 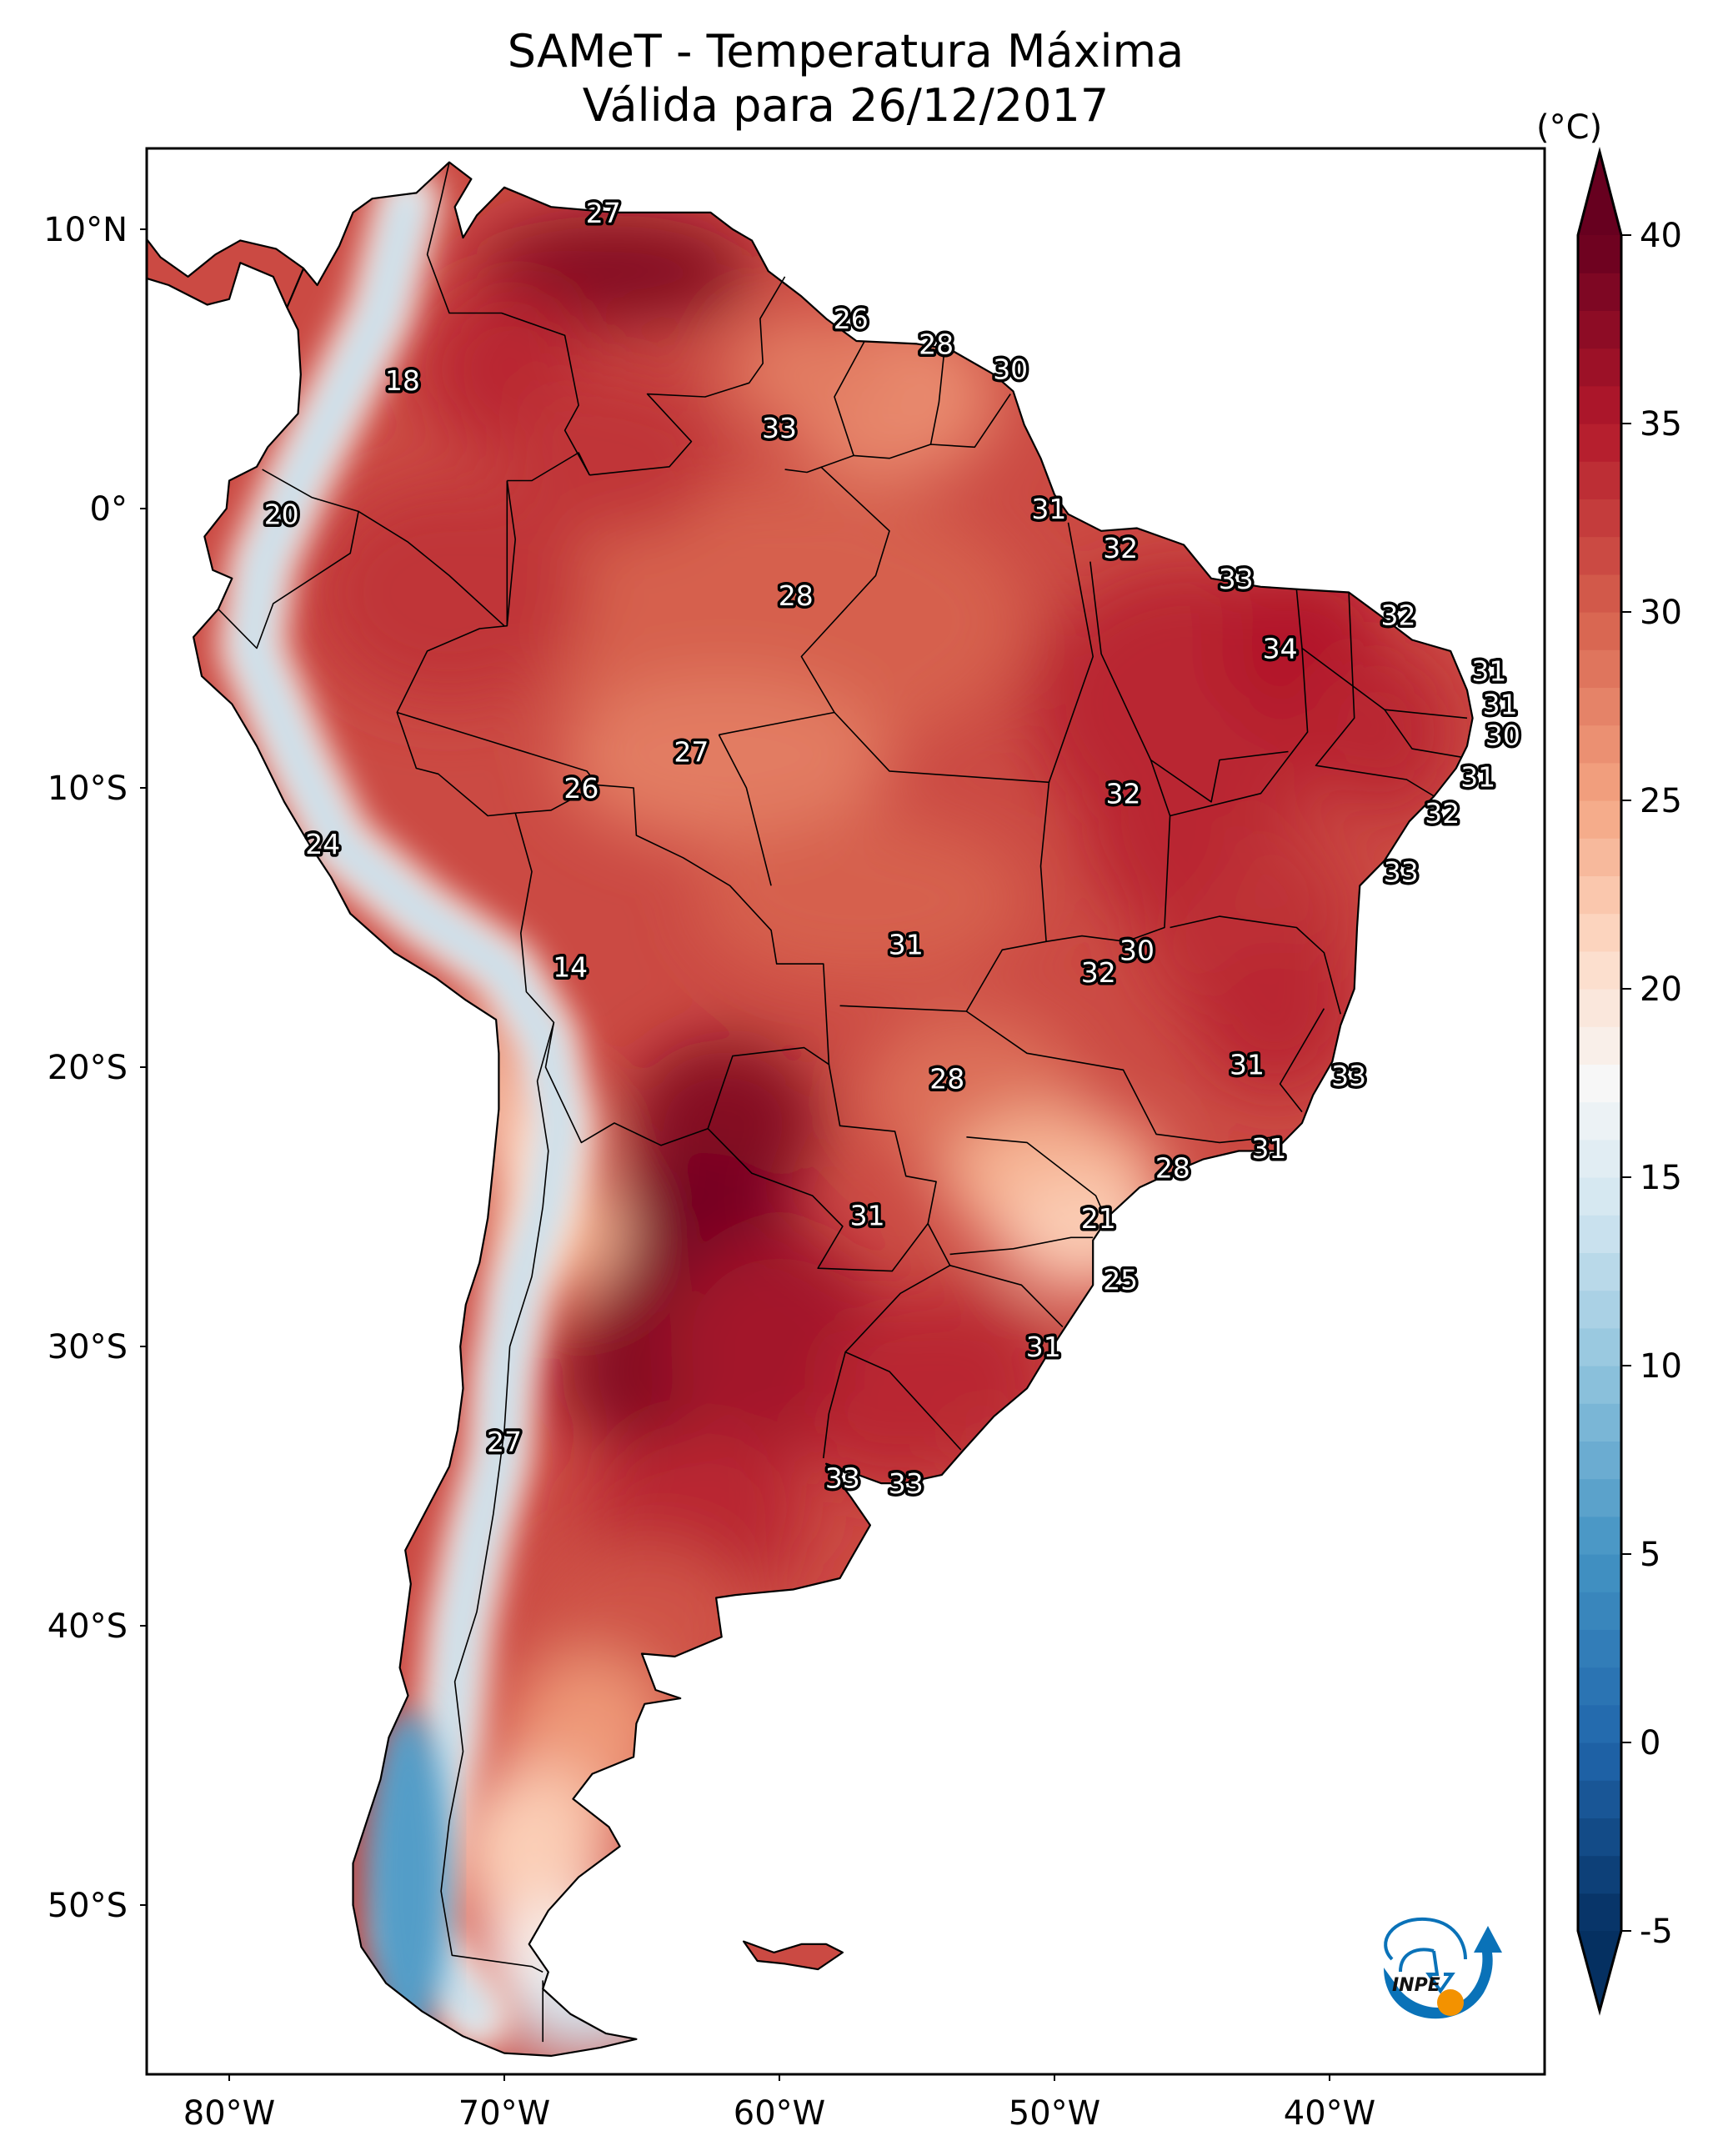 I want to click on x-tick-label: 60°W, so click(x=779, y=2113).